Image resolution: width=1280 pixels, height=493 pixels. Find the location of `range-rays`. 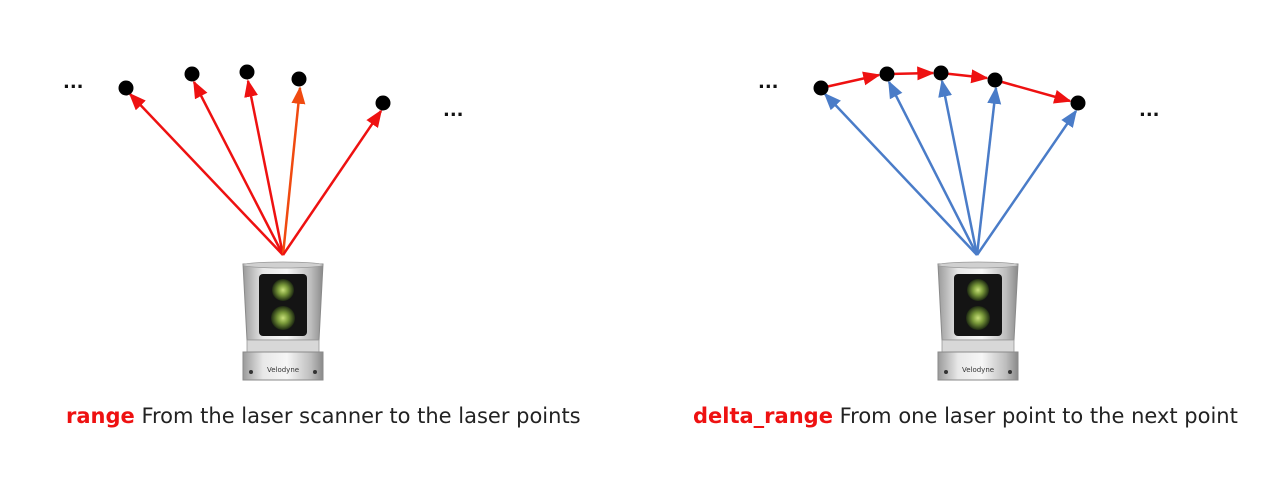

range-rays is located at coordinates (255, 167).